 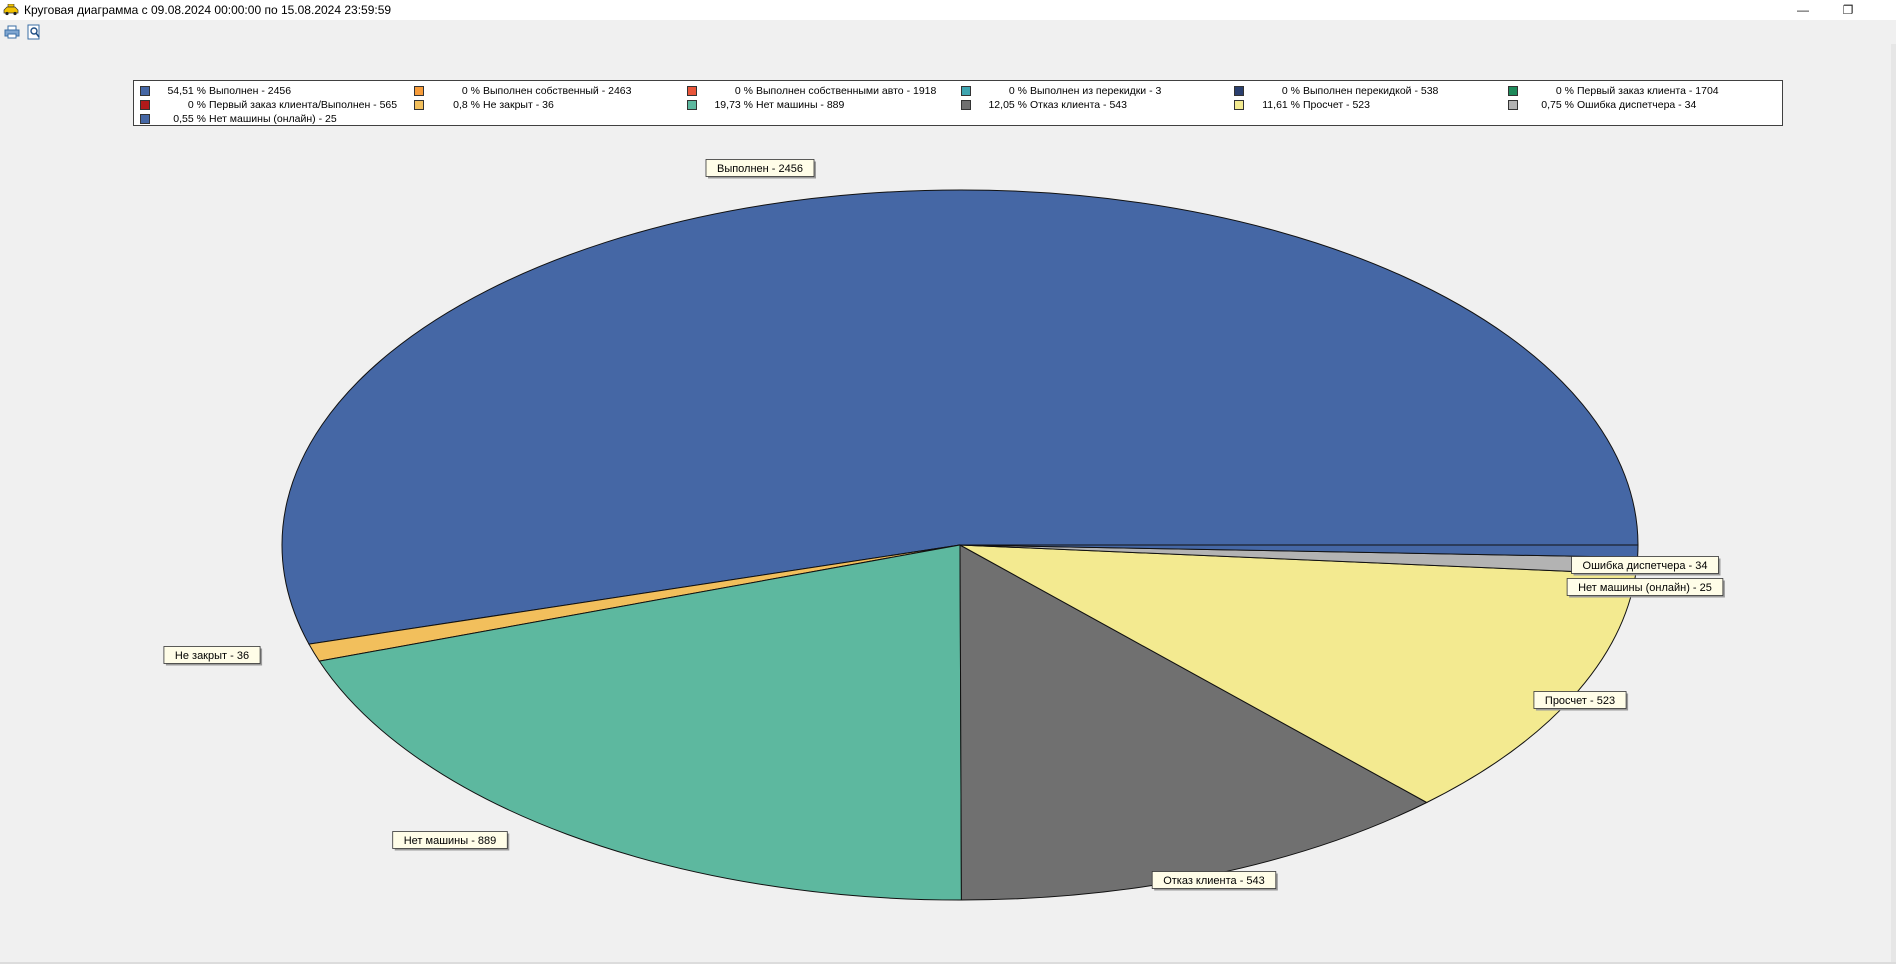 I want to click on legend-item: 0 % Выполнен перекидкой - 538, so click(x=1336, y=91).